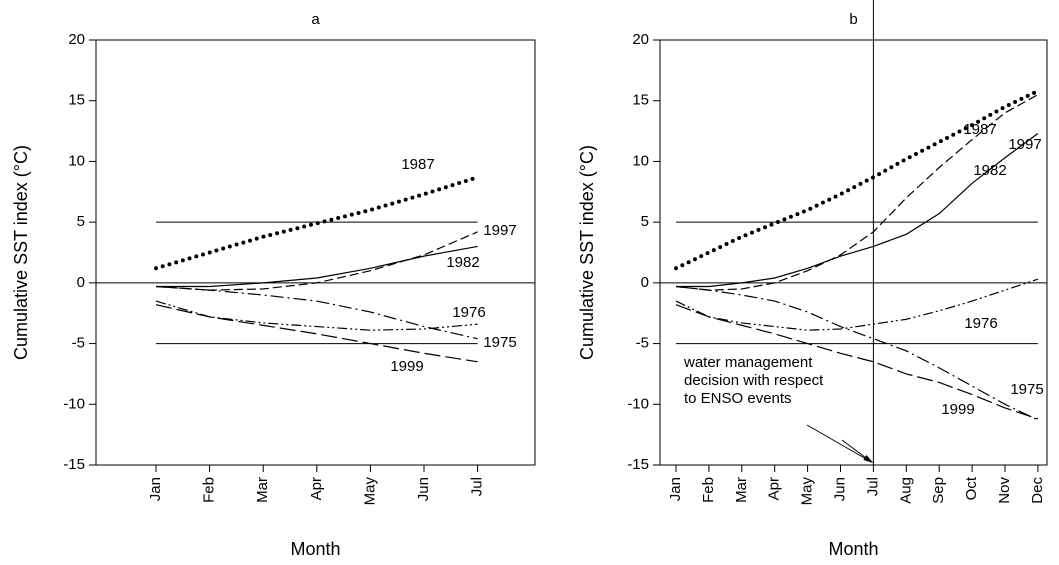  Describe the element at coordinates (748, 362) in the screenshot. I see `annotation-text: water management` at that location.